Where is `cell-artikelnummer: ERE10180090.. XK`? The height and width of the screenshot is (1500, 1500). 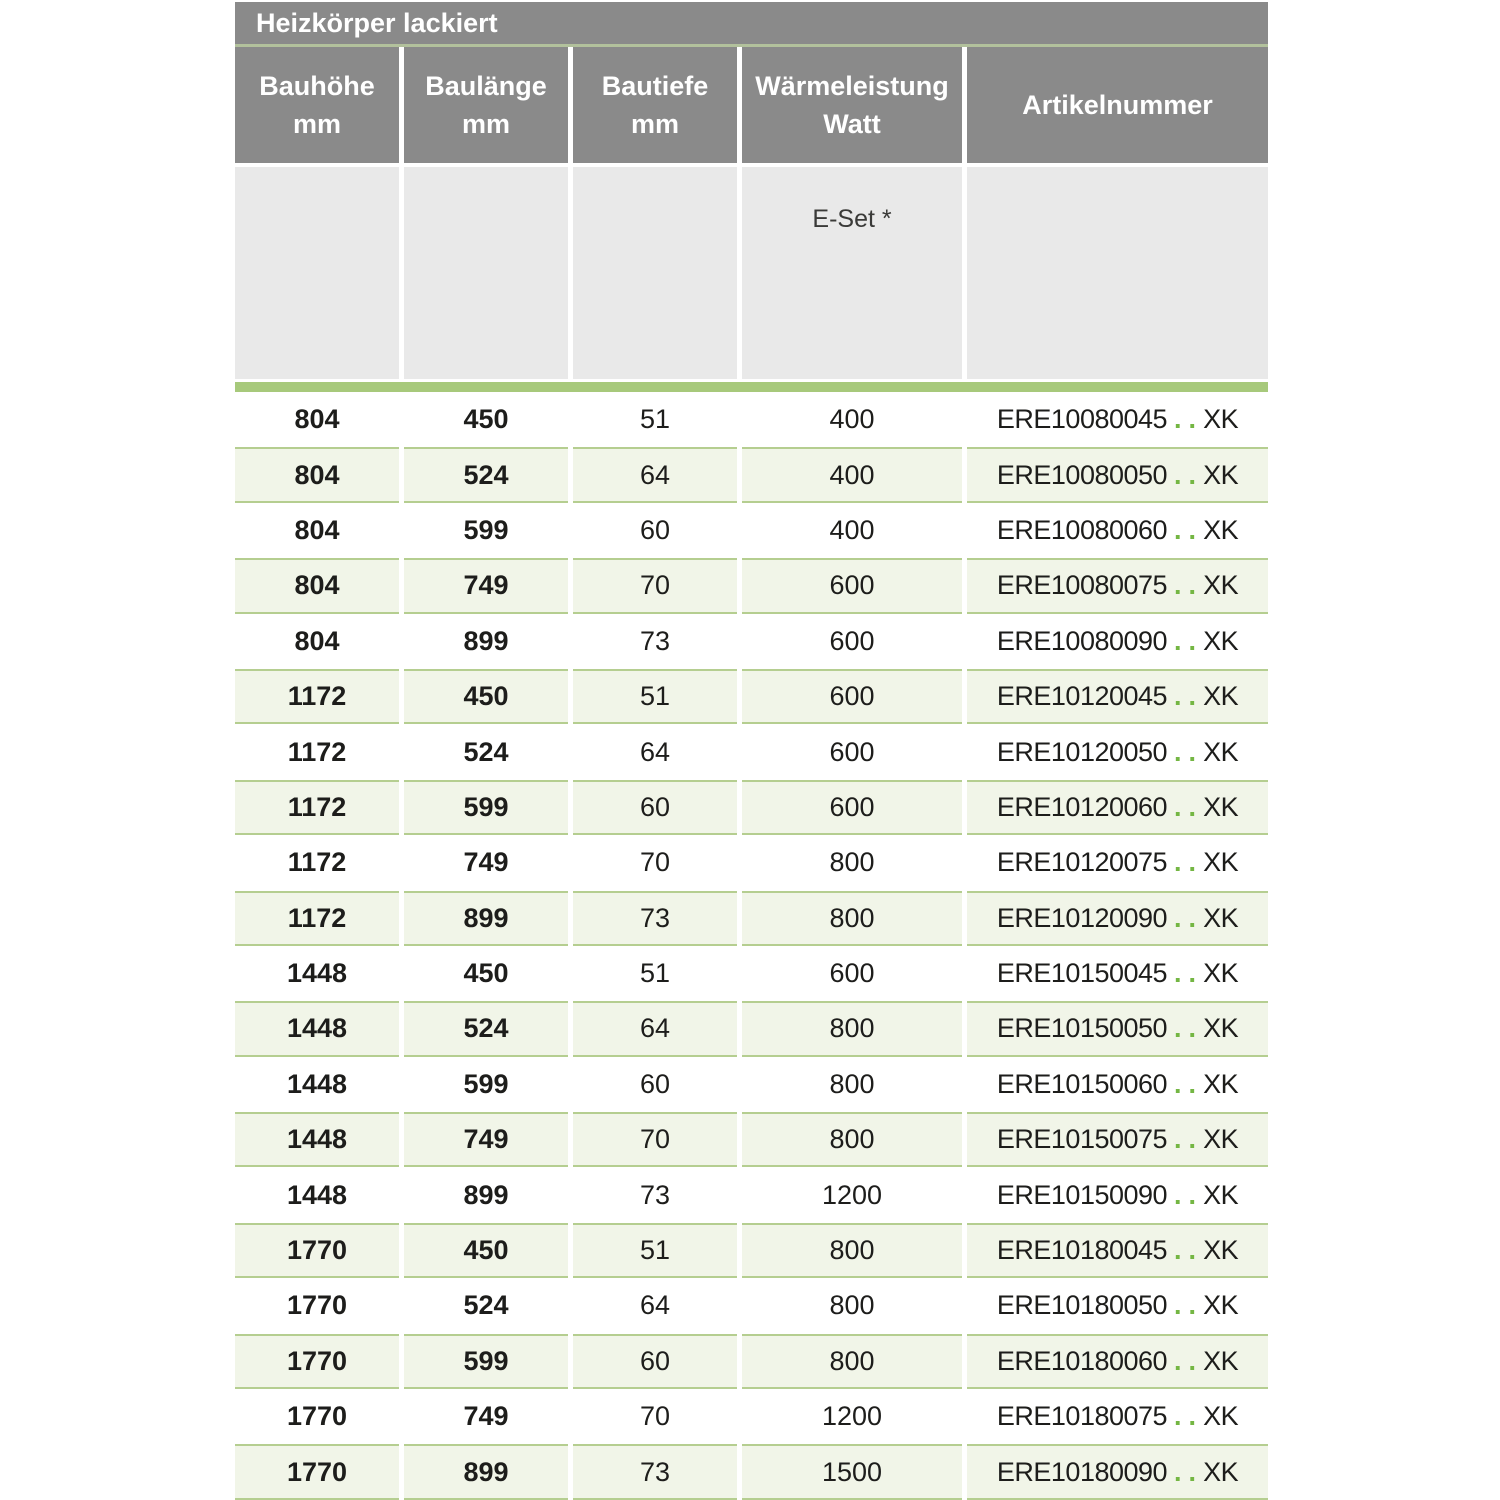 cell-artikelnummer: ERE10180090.. XK is located at coordinates (1117, 1472).